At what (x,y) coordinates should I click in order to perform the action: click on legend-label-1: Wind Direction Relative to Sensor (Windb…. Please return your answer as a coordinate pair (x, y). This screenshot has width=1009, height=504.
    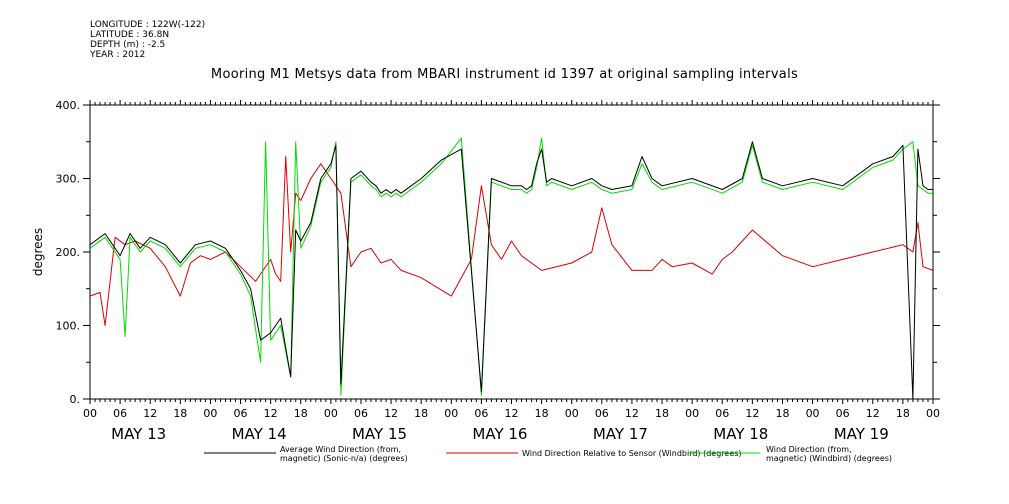
    Looking at the image, I should click on (632, 453).